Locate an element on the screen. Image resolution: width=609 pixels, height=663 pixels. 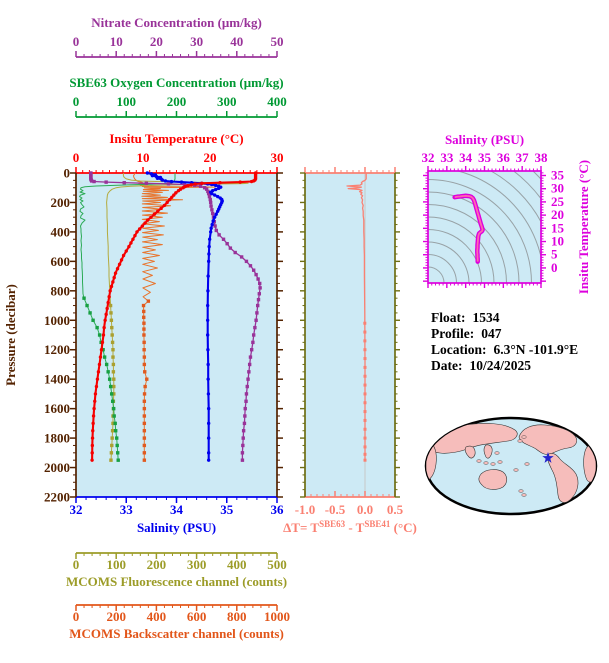
ts-temperature-tick-label: 15 is located at coordinates (558, 227).